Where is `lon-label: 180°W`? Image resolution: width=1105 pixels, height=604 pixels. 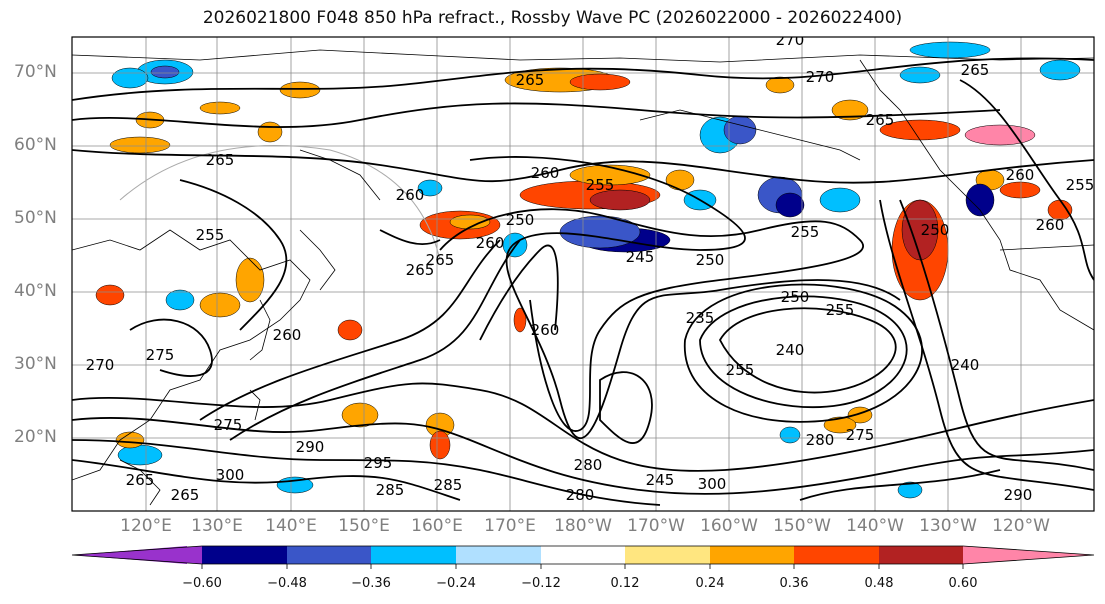 lon-label: 180°W is located at coordinates (583, 526).